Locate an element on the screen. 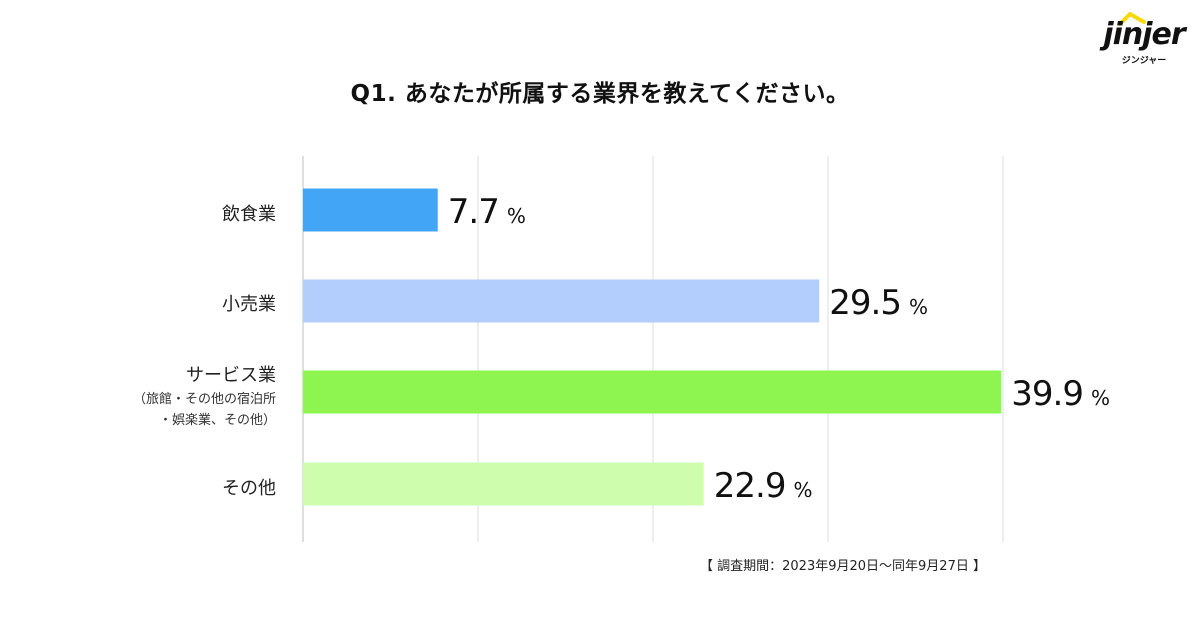 The image size is (1200, 630). category-label-service: サービス業 is located at coordinates (231, 375).